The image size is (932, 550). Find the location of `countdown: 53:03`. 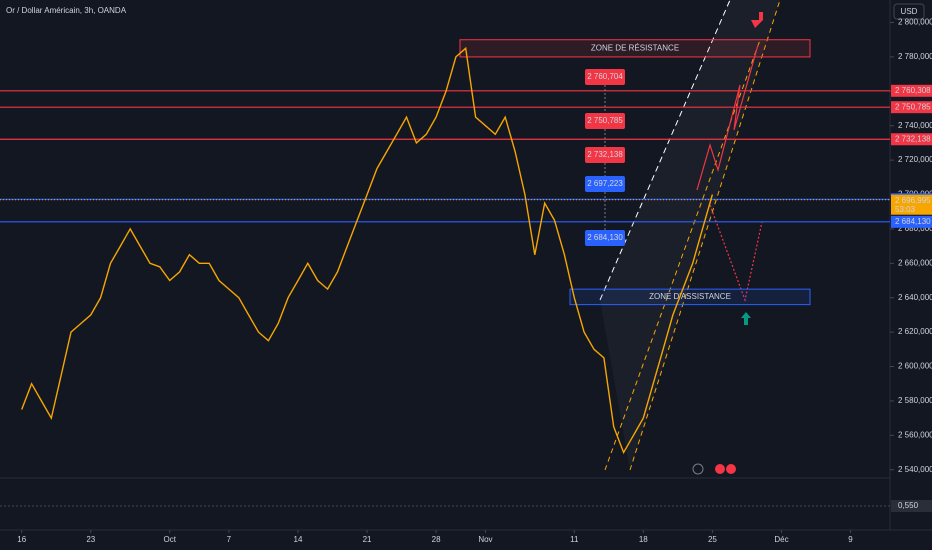

countdown: 53:03 is located at coordinates (905, 209).